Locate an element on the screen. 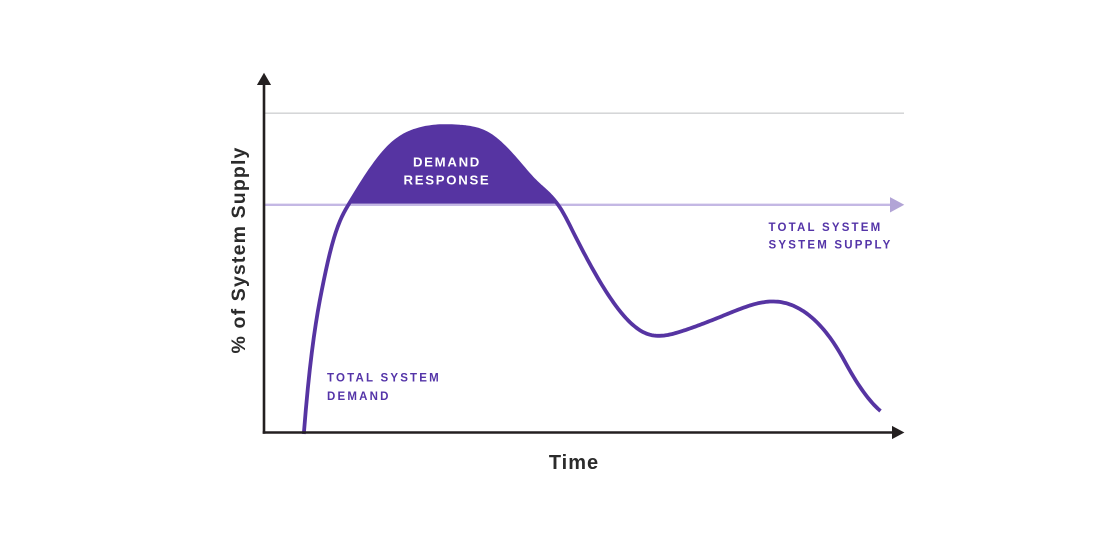 This screenshot has height=544, width=1108. svg-text: Time is located at coordinates (574, 463).